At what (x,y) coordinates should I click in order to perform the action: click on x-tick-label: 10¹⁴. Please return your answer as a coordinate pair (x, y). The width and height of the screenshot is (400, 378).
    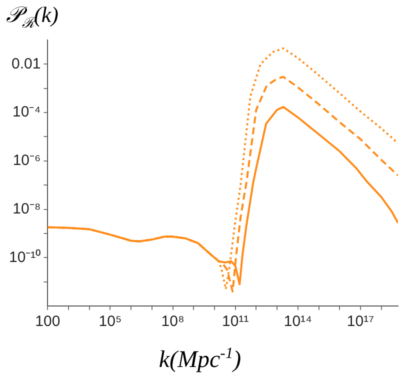
    Looking at the image, I should click on (298, 321).